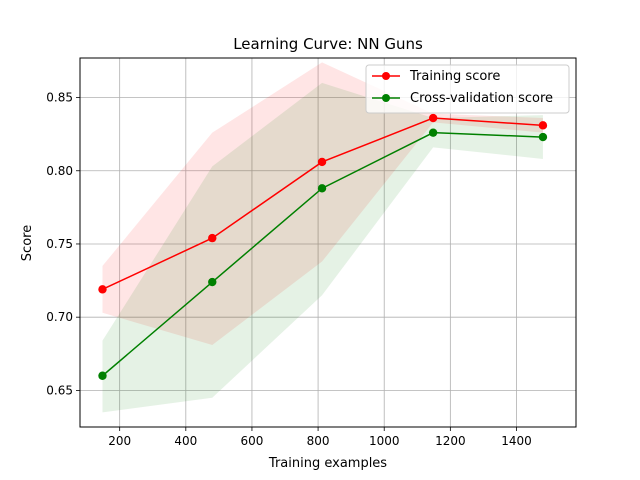 The width and height of the screenshot is (640, 480). What do you see at coordinates (318, 441) in the screenshot?
I see `x-tick-label: 800` at bounding box center [318, 441].